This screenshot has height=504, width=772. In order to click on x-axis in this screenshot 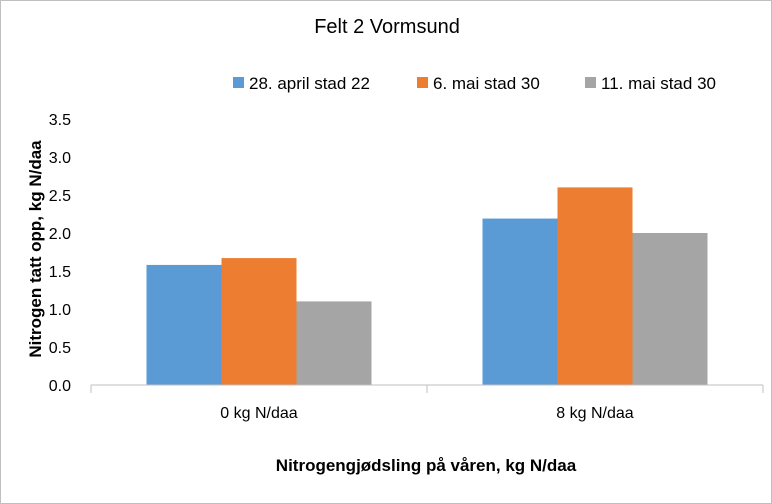, I will do `click(427, 388)`.